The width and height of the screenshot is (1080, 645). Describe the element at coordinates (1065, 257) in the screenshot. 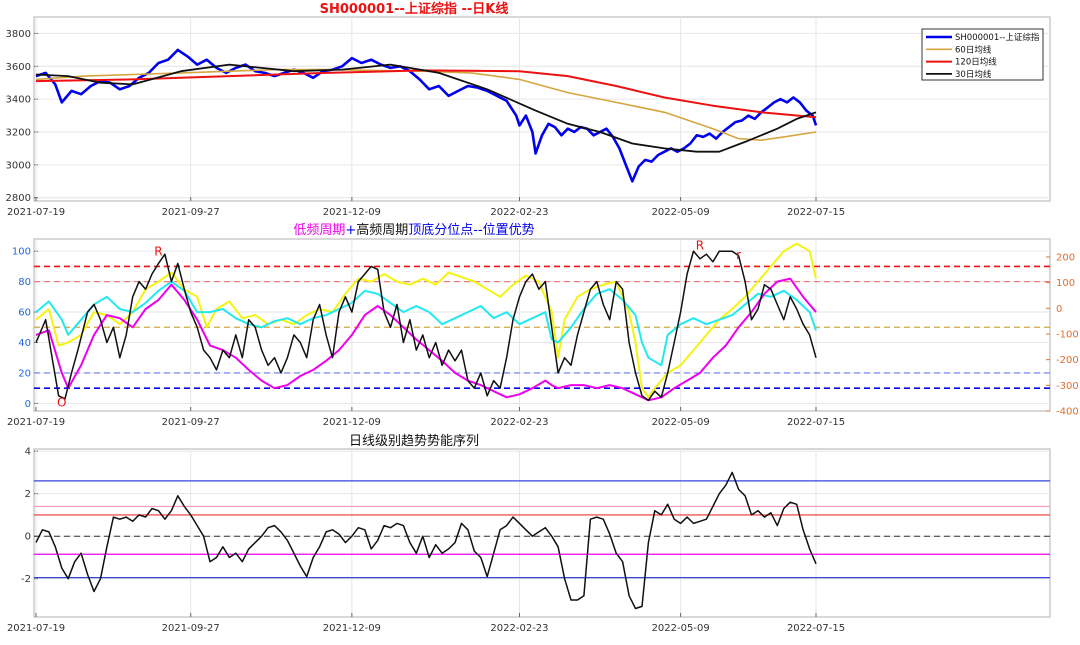

I see `y2-tick-label: 200` at that location.